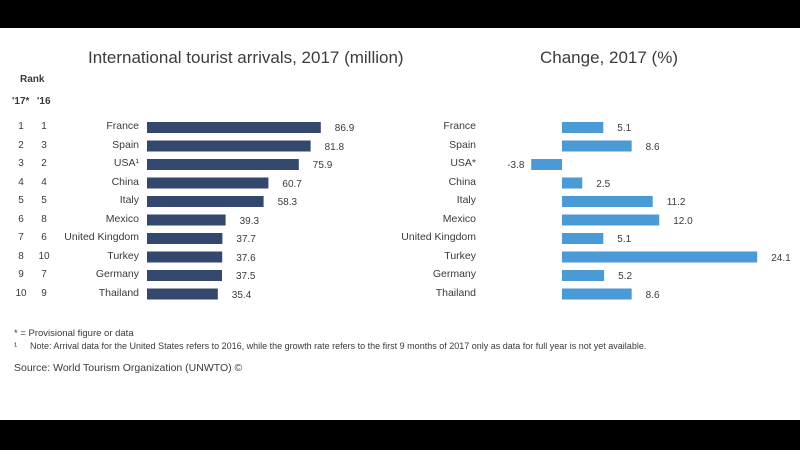 The width and height of the screenshot is (800, 450). I want to click on change-category-label: United Kingdom, so click(438, 237).